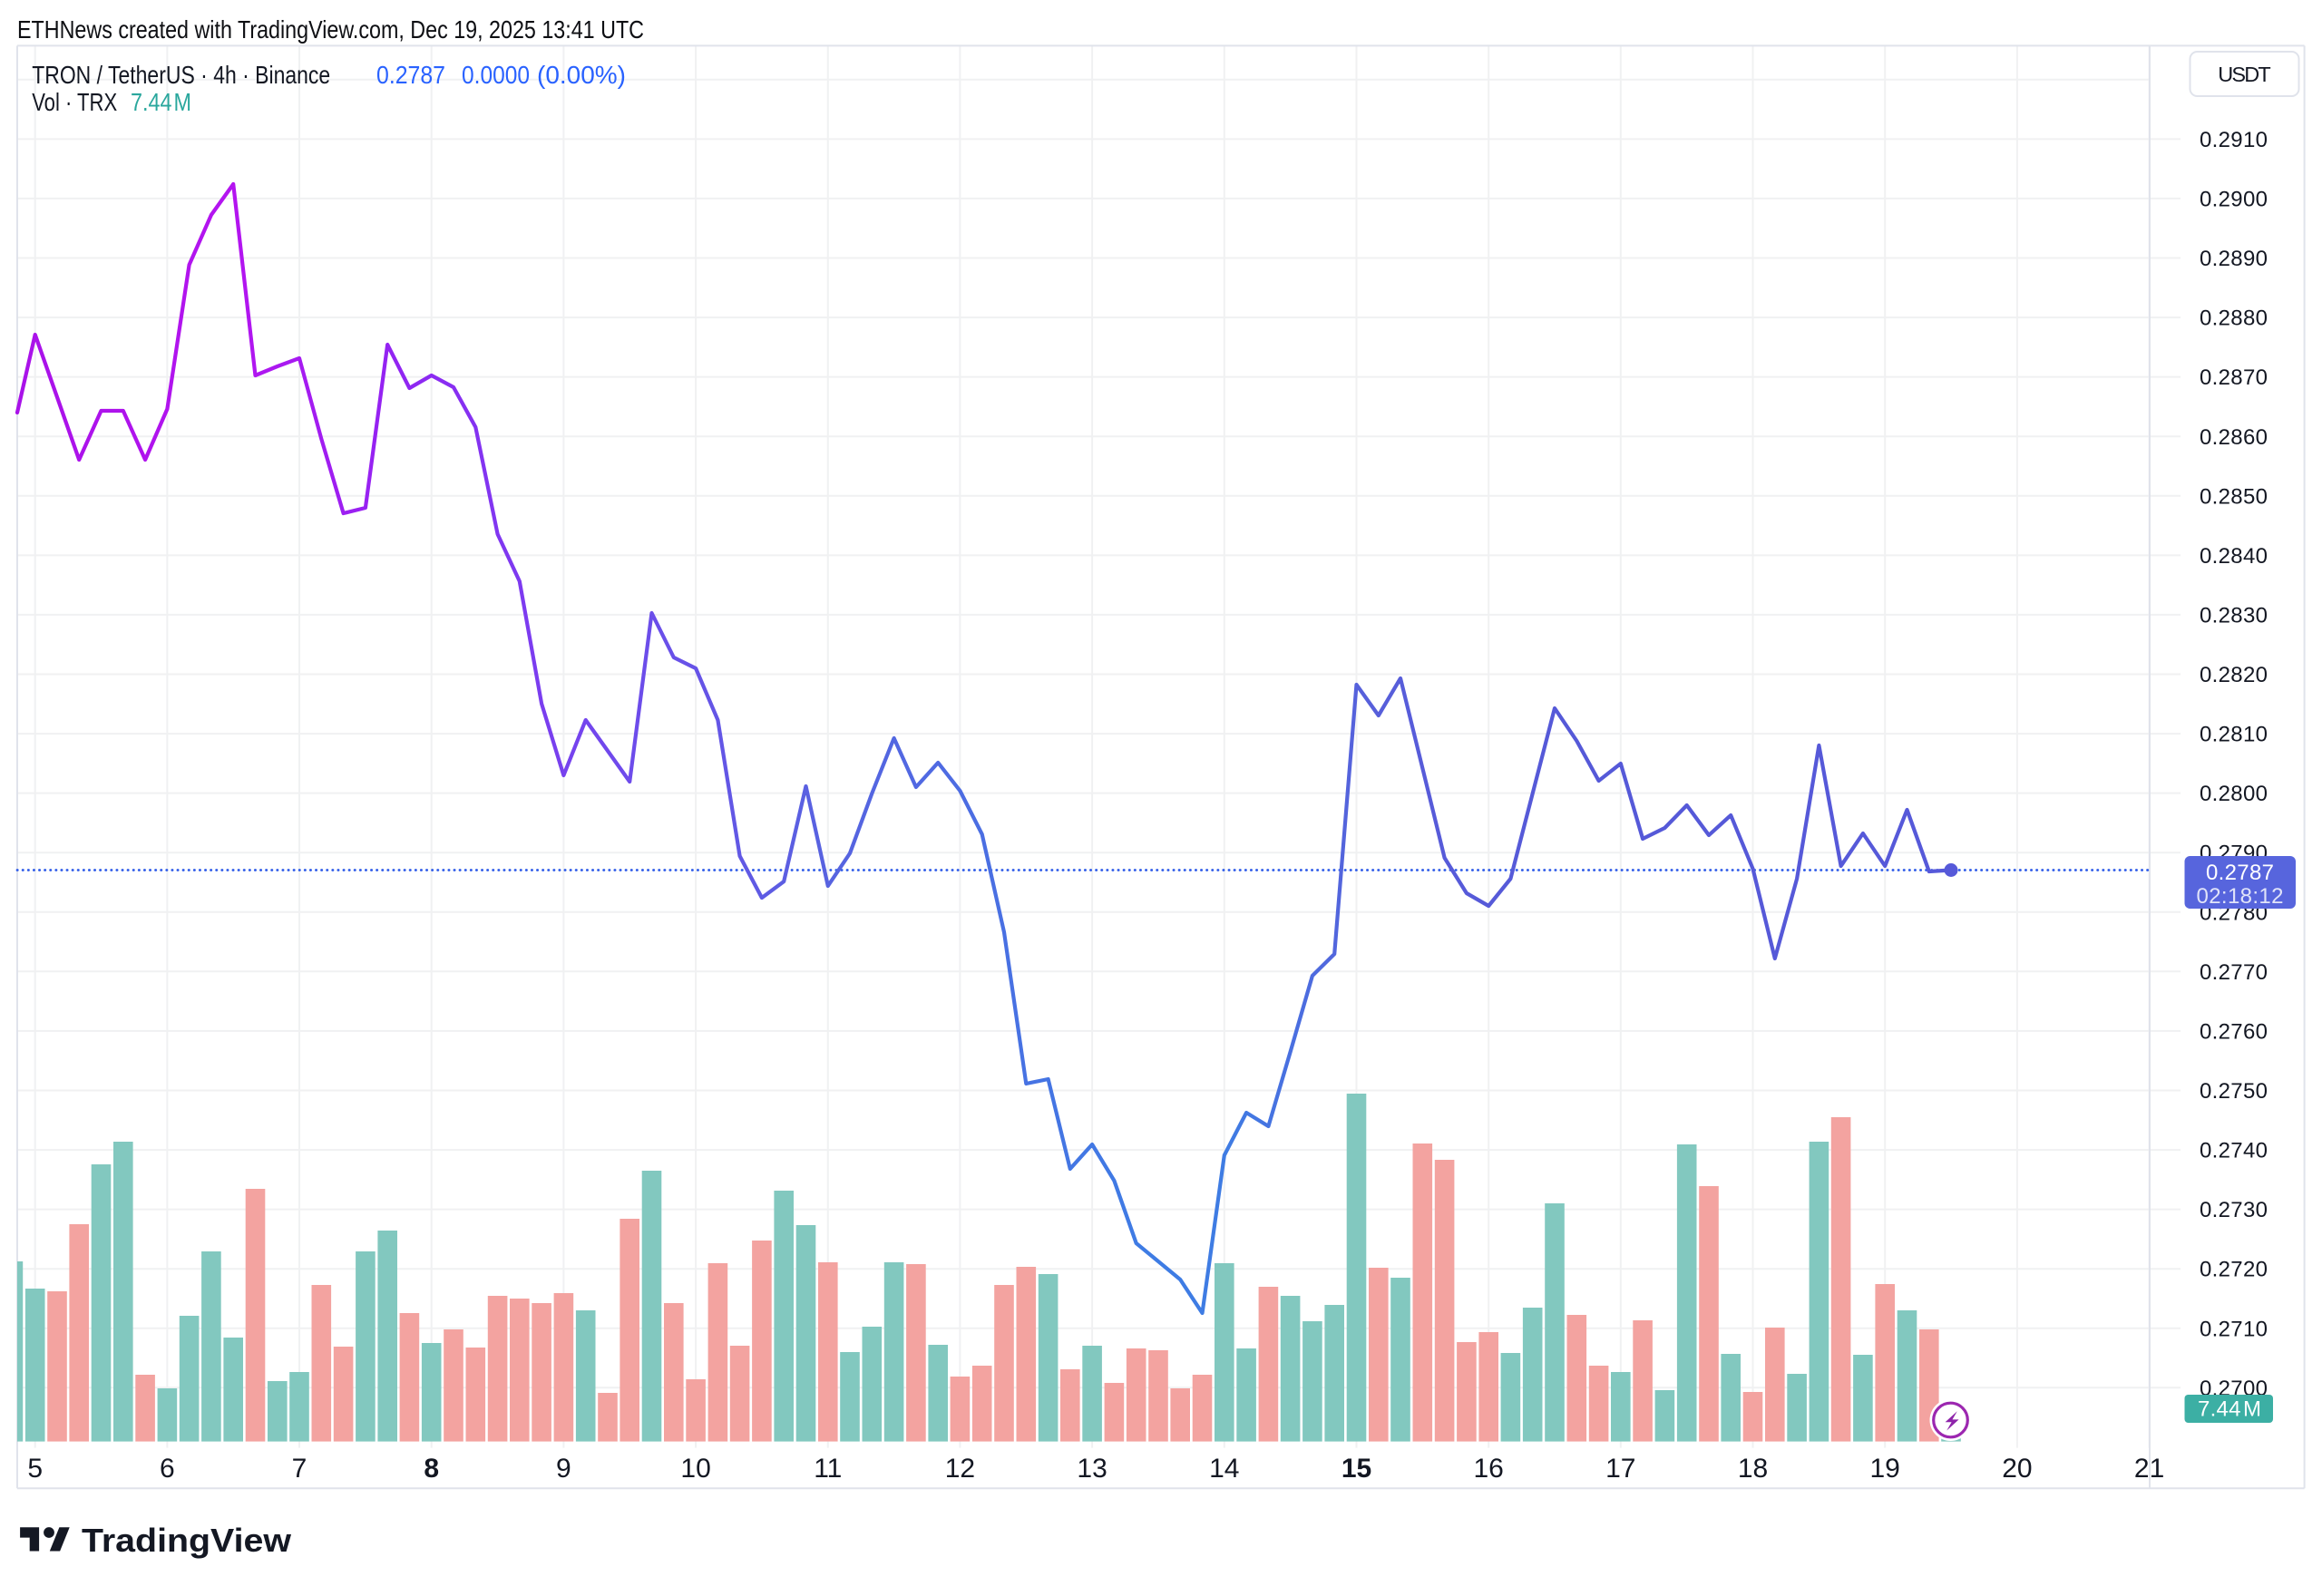 The width and height of the screenshot is (2322, 1596). What do you see at coordinates (187, 1540) in the screenshot?
I see `svg-text: TradingView` at bounding box center [187, 1540].